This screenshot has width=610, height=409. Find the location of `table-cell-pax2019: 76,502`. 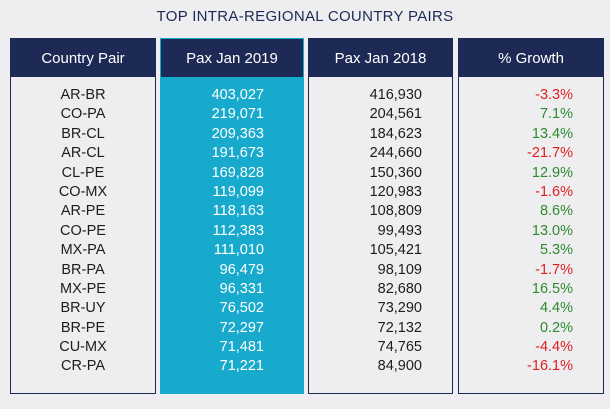

table-cell-pax2019: 76,502 is located at coordinates (241, 308).